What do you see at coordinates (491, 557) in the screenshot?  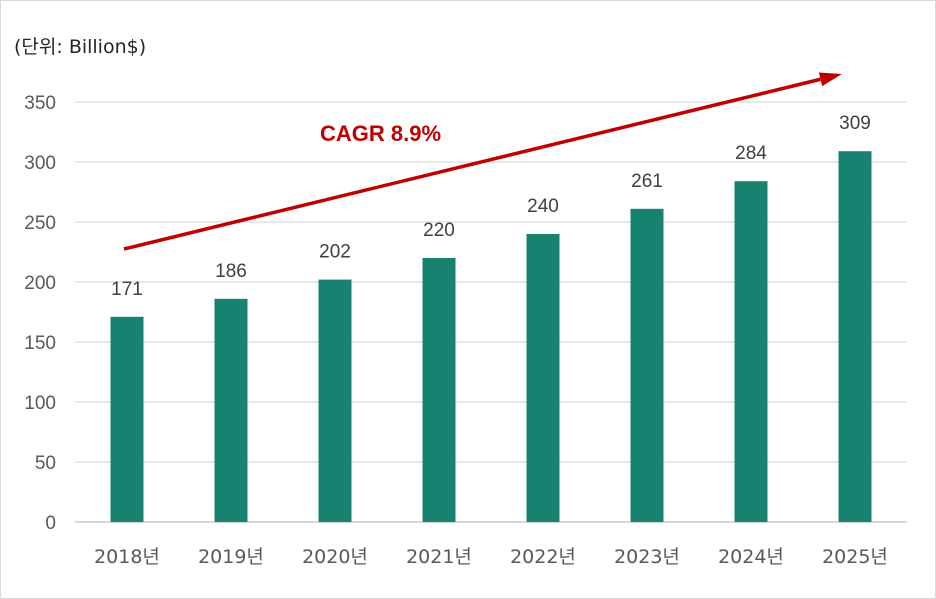 I see `x-axis-ticks: 2018년 2019년 2020년 2021년 2022년 2023년 2024년 2025년` at bounding box center [491, 557].